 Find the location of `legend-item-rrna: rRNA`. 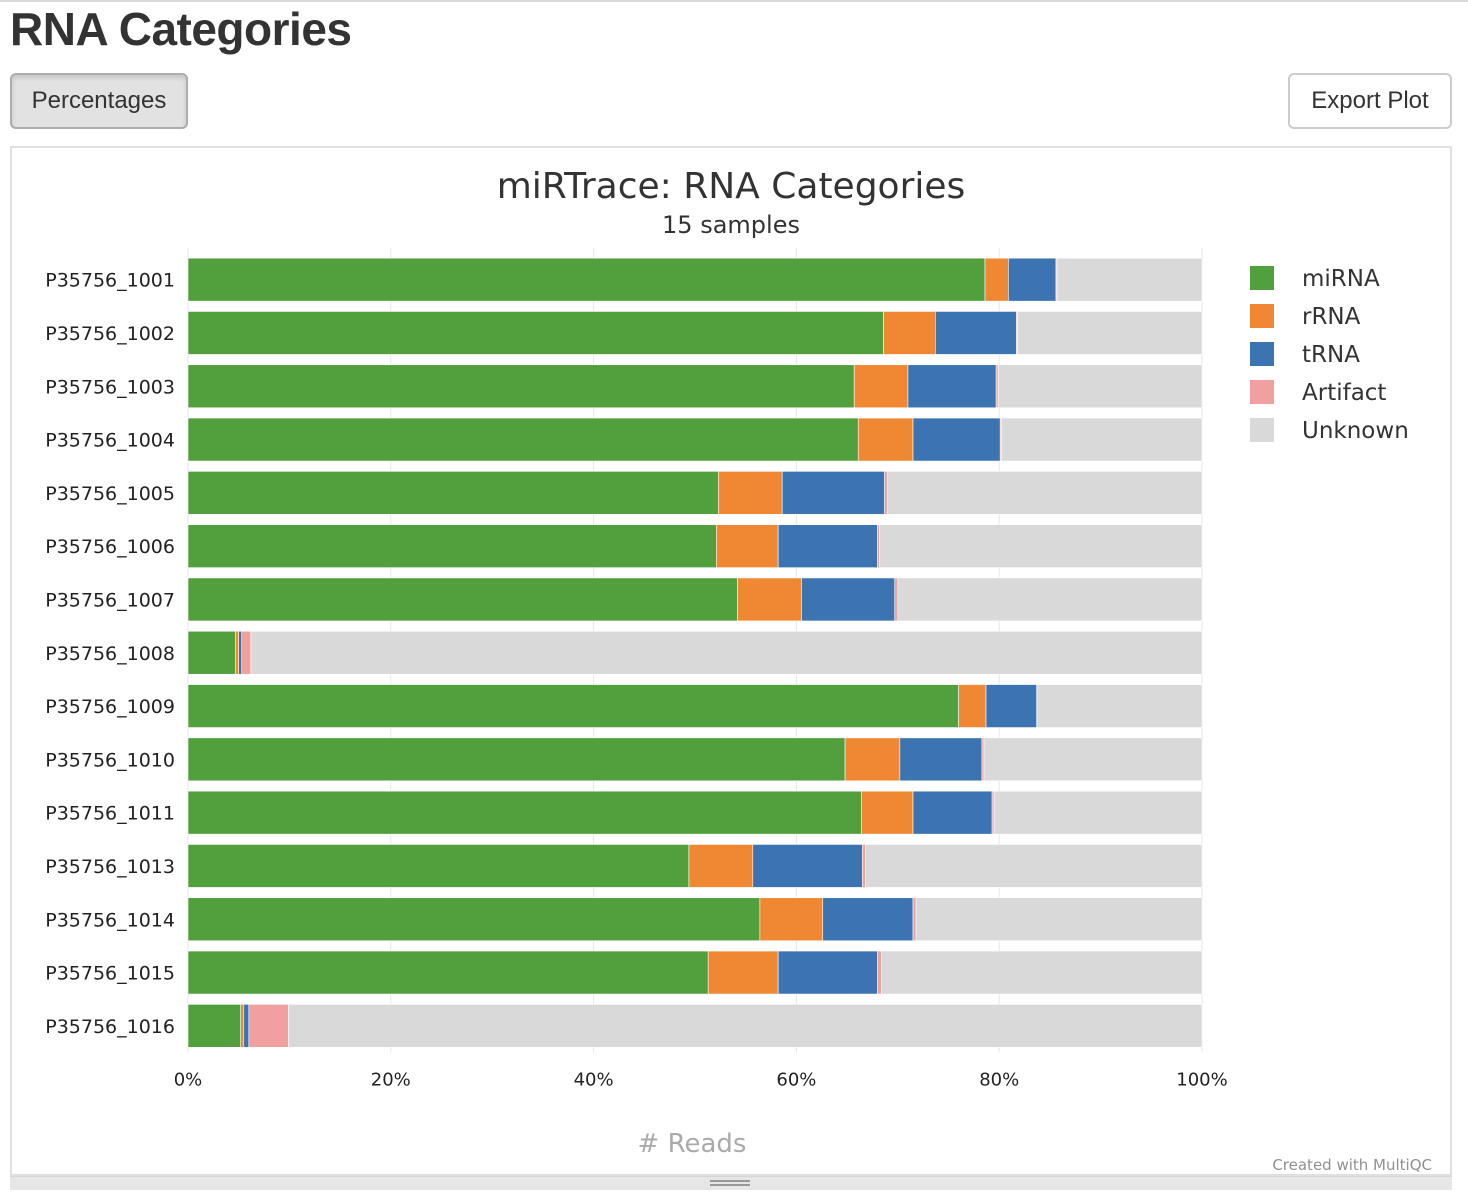

legend-item-rrna: rRNA is located at coordinates (1305, 317).